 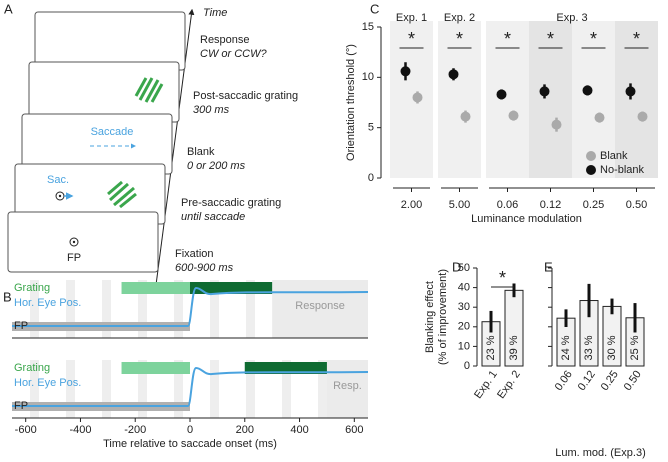 I want to click on x-tick-label: 200, so click(x=245, y=430).